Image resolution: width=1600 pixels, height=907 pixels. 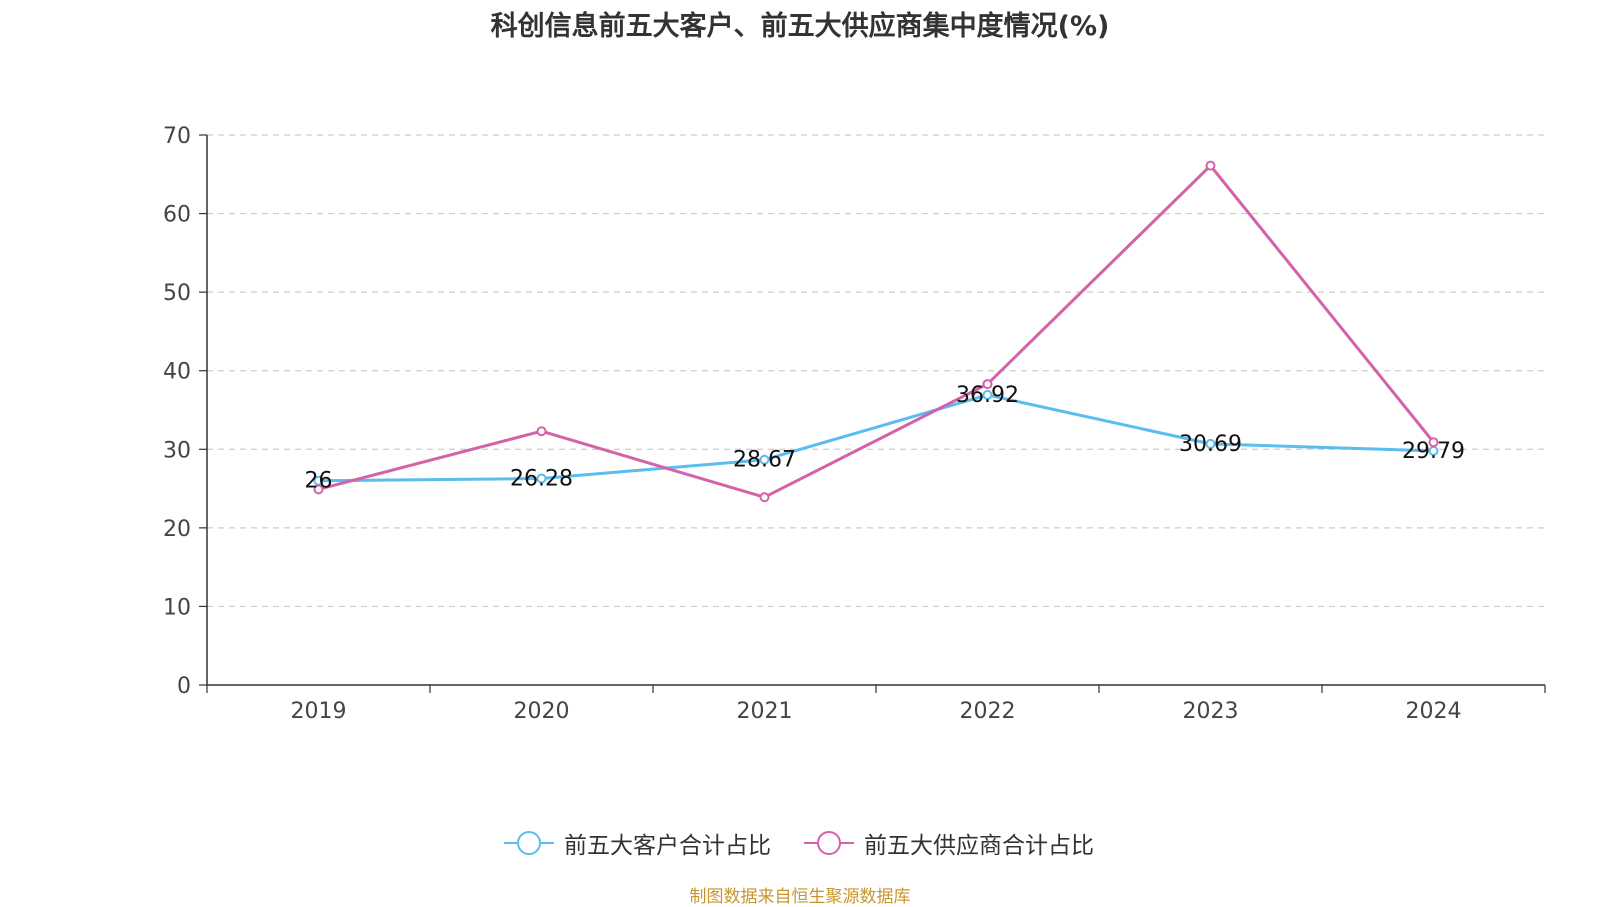 What do you see at coordinates (765, 711) in the screenshot?
I see `x-tick-label: 2021` at bounding box center [765, 711].